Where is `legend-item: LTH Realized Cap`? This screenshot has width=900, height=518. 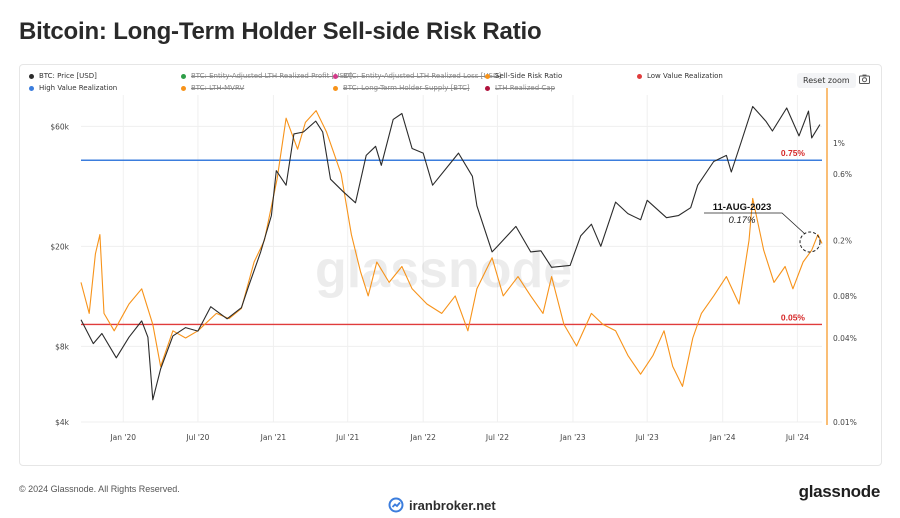
legend-item: LTH Realized Cap is located at coordinates (561, 88).